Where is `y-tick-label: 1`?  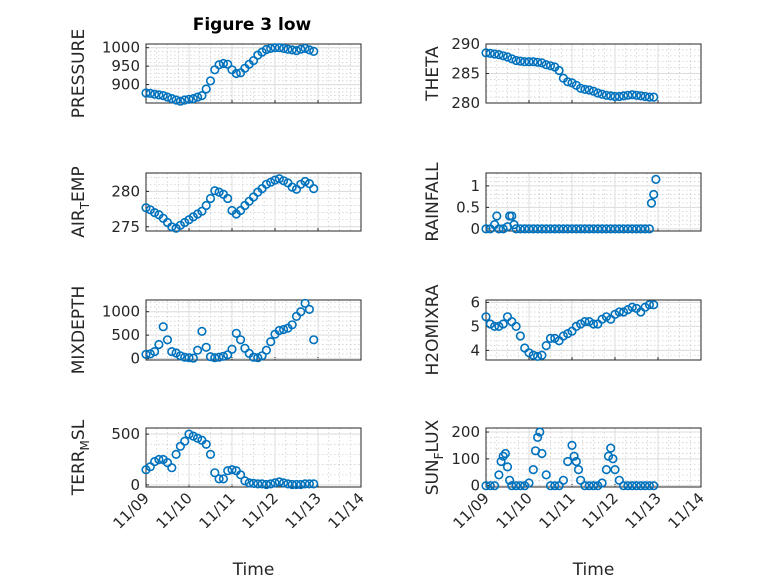
y-tick-label: 1 is located at coordinates (475, 186).